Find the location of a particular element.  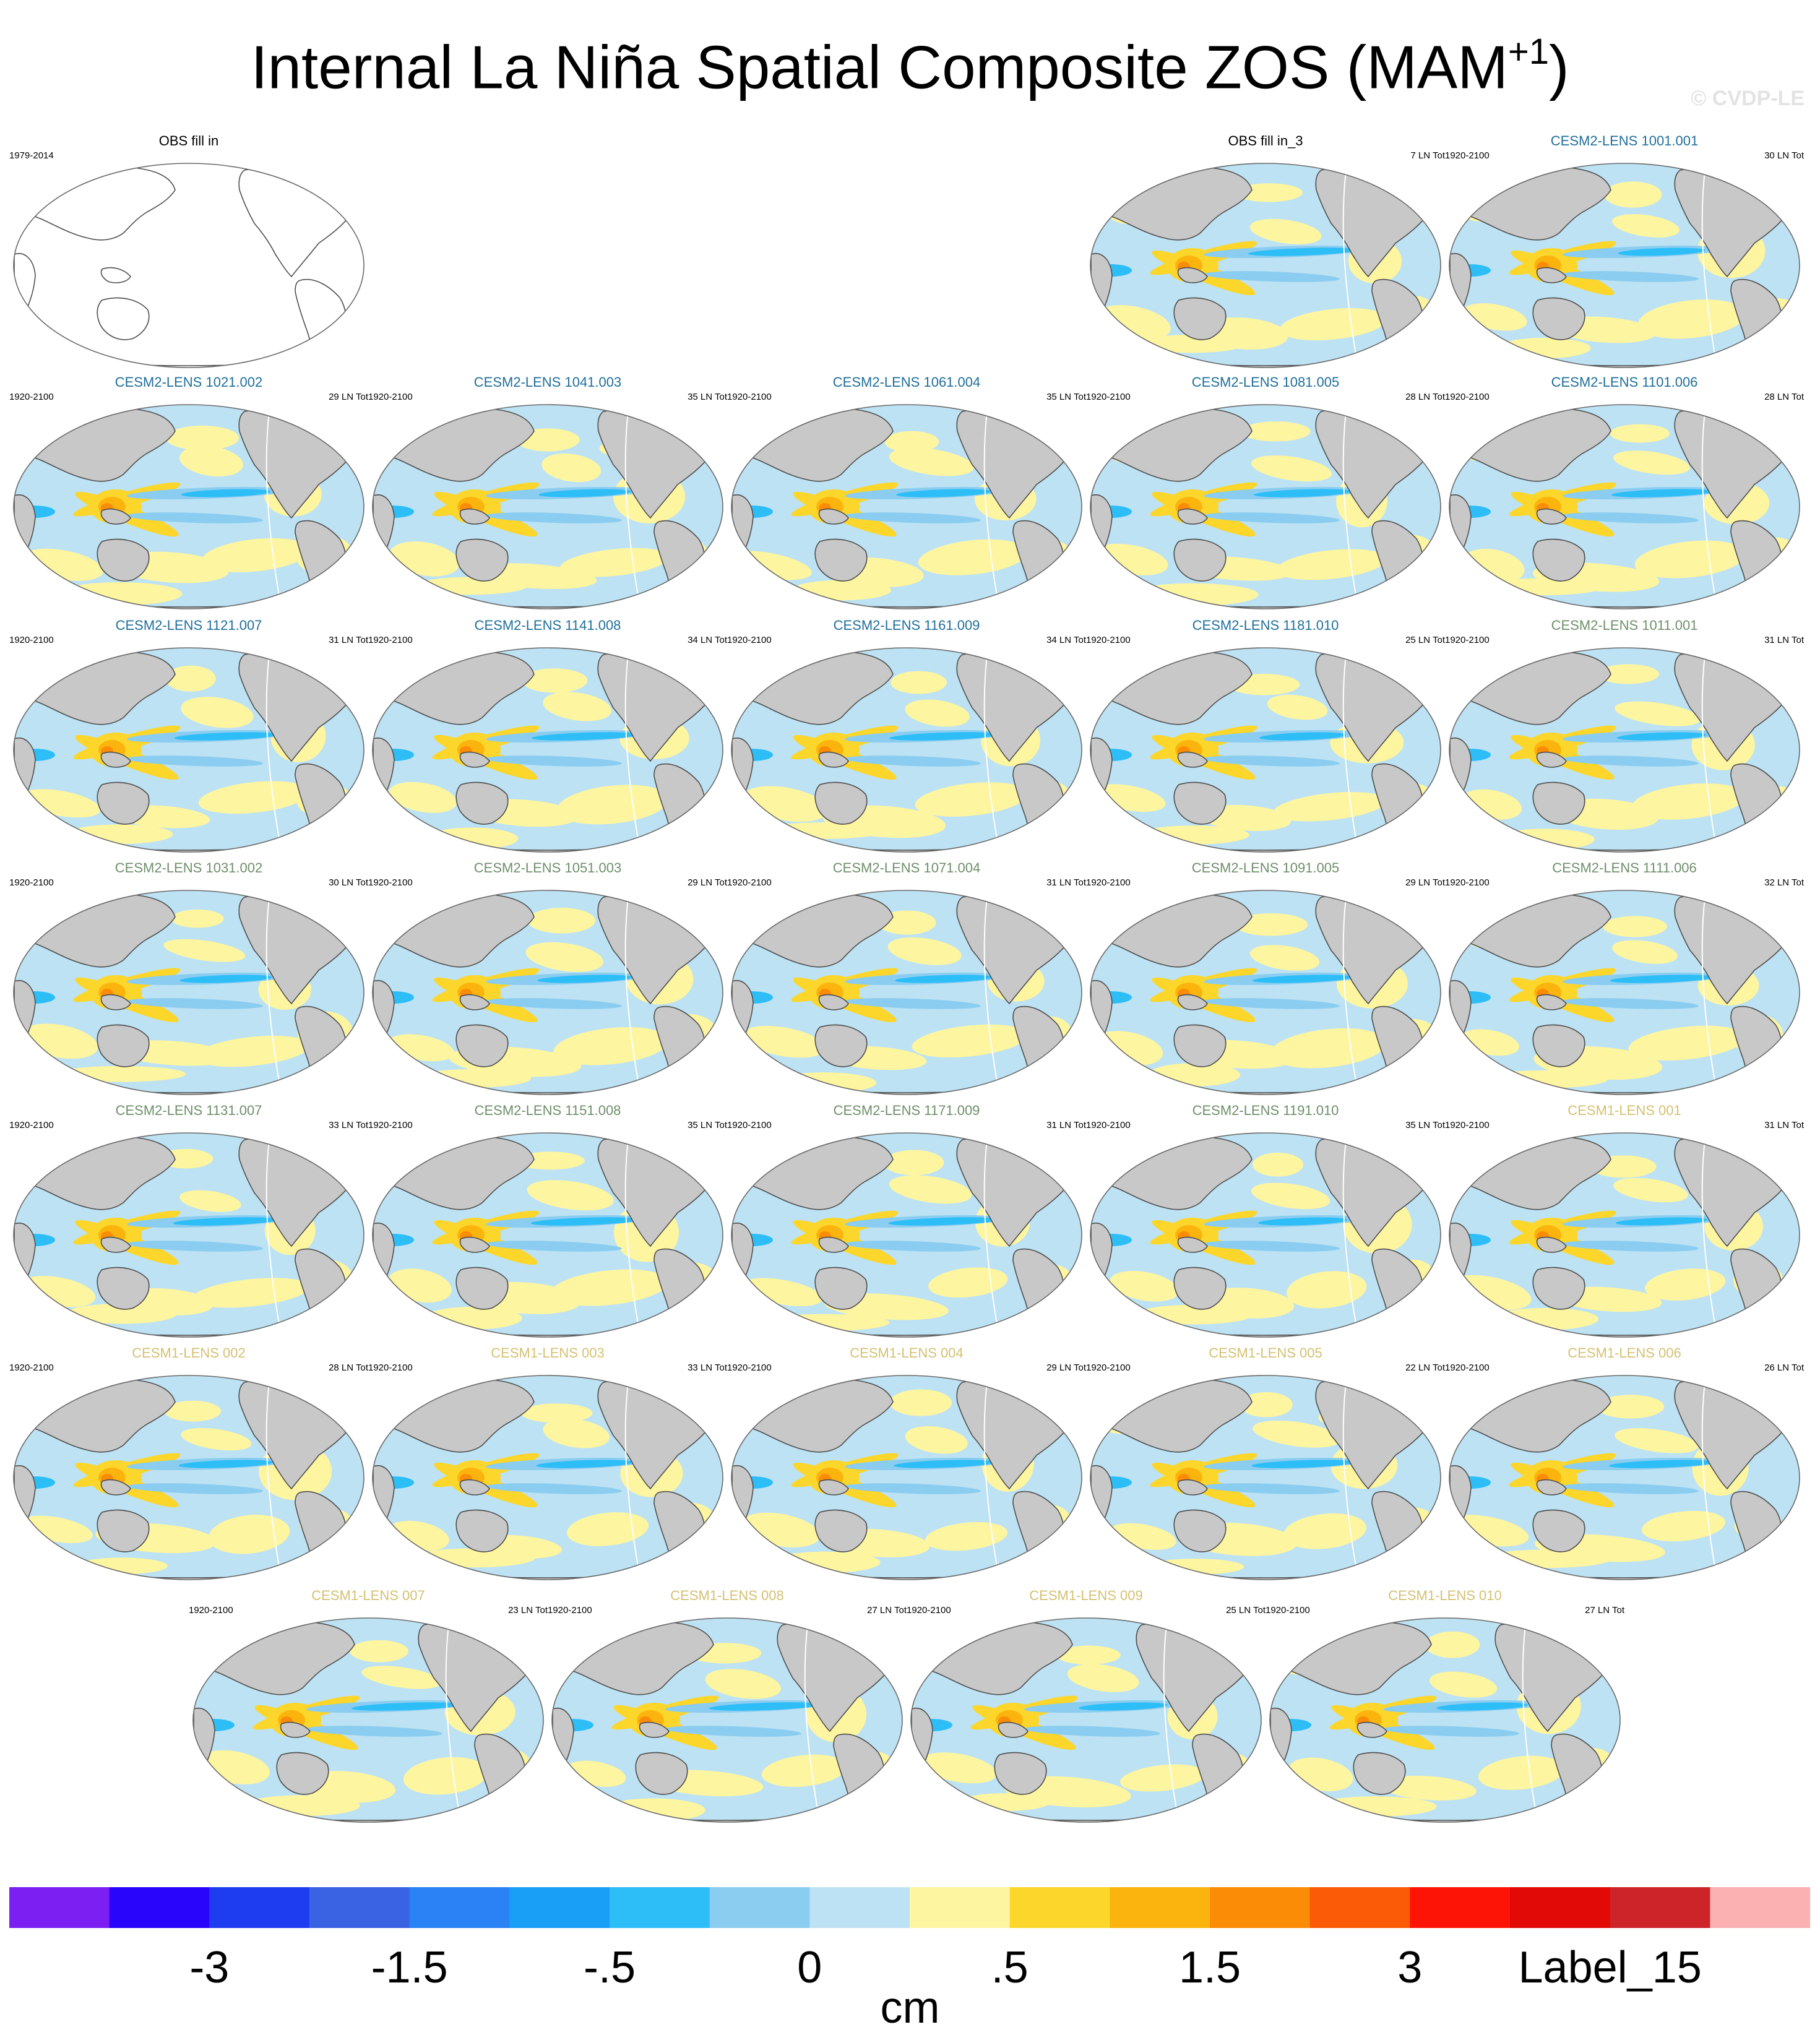

panel-title: CESM2-LENS 1101.006 is located at coordinates (1624, 382).